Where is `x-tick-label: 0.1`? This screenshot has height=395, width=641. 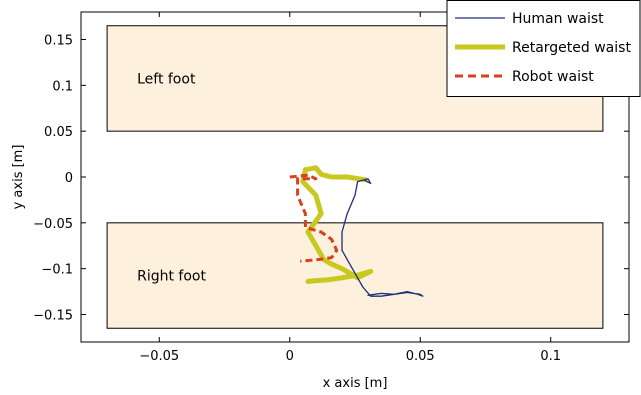 x-tick-label: 0.1 is located at coordinates (550, 356).